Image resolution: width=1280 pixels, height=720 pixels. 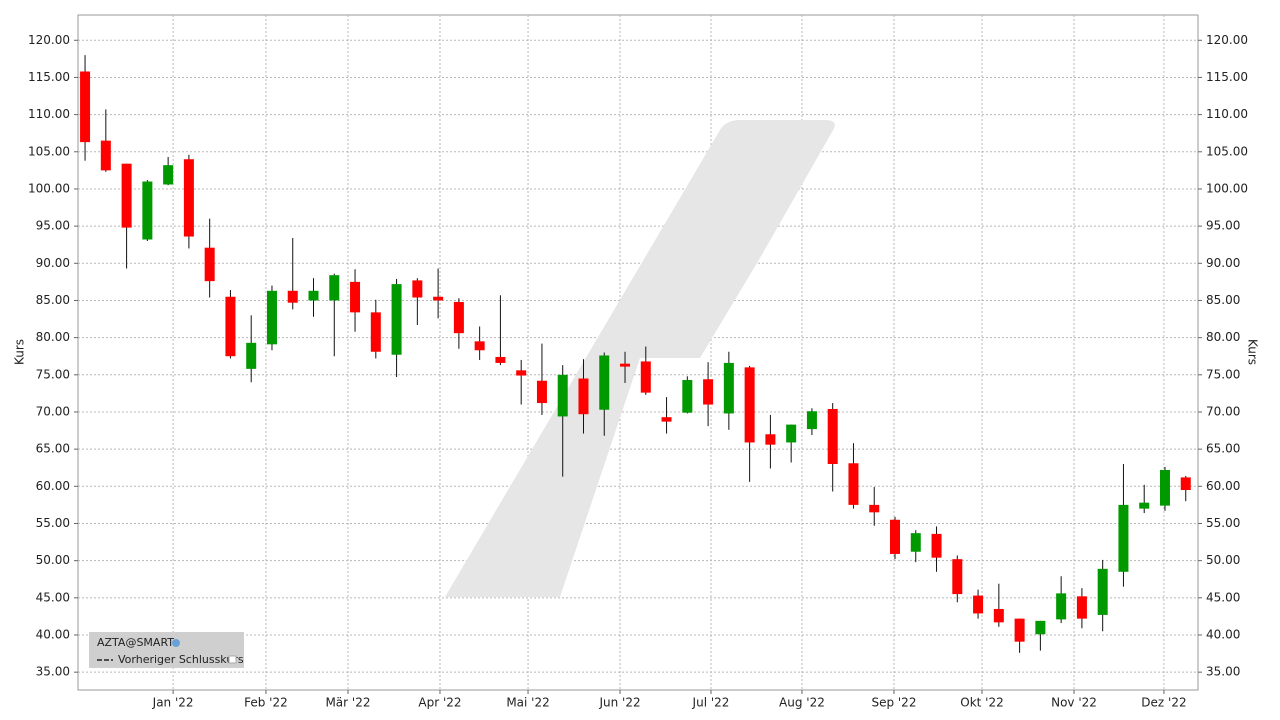 What do you see at coordinates (53, 337) in the screenshot?
I see `y-tick-label: 80.00` at bounding box center [53, 337].